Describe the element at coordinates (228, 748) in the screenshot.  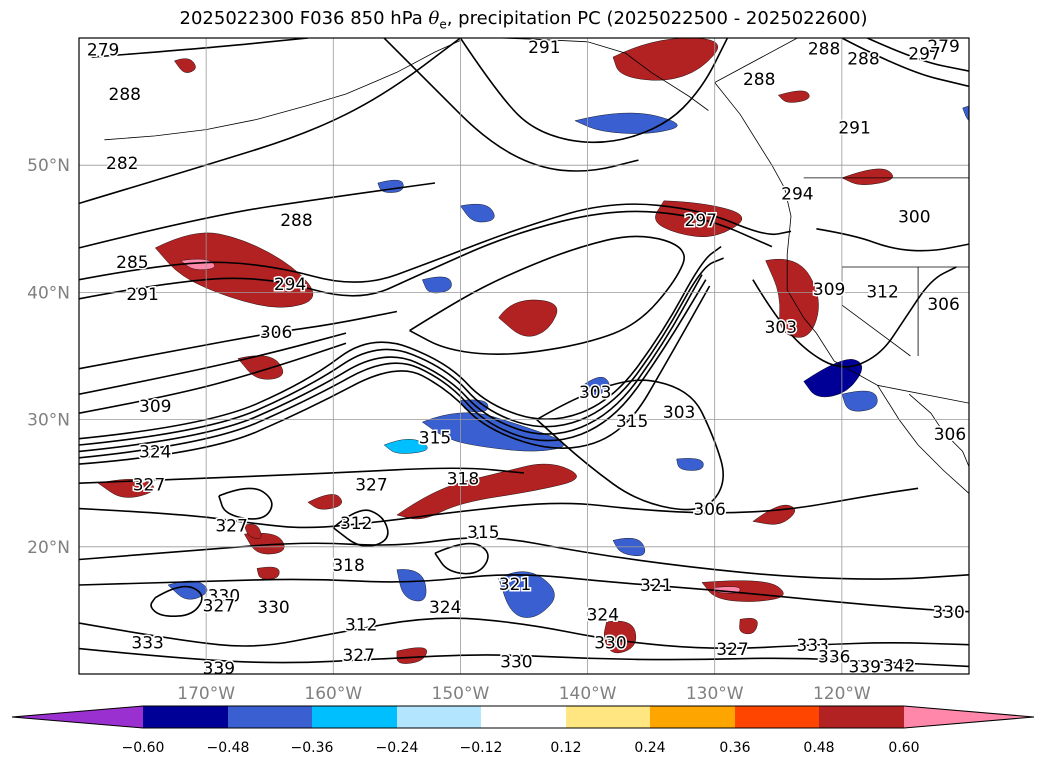
I see `colorbar-tick-label: −0.48` at that location.